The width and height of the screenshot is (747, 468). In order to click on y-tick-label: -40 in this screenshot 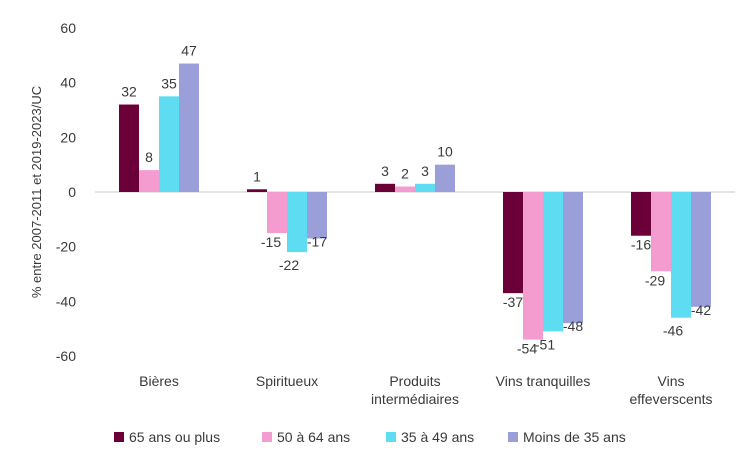, I will do `click(66, 301)`.